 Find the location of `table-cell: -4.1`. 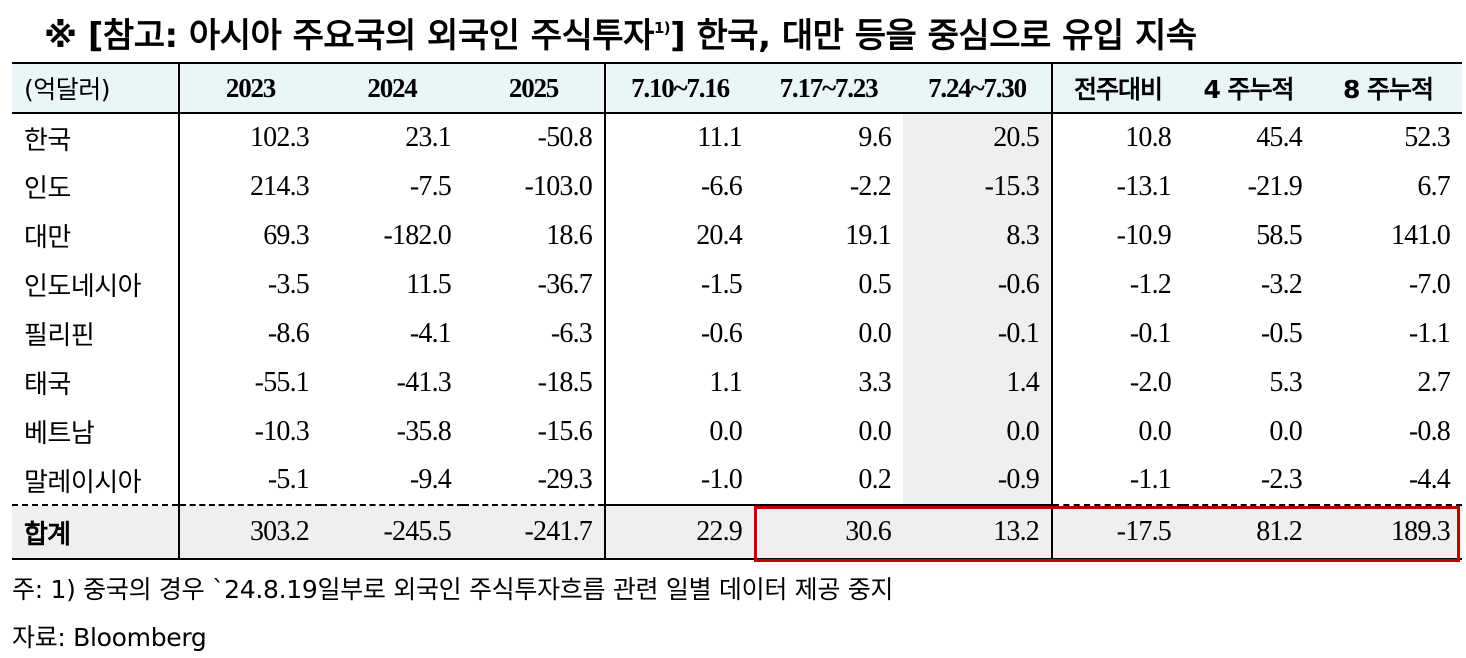

table-cell: -4.1 is located at coordinates (430, 333).